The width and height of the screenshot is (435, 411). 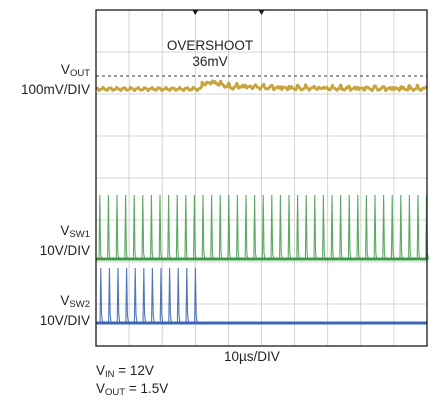 I want to click on vout-subscript: OUT, so click(x=79, y=73).